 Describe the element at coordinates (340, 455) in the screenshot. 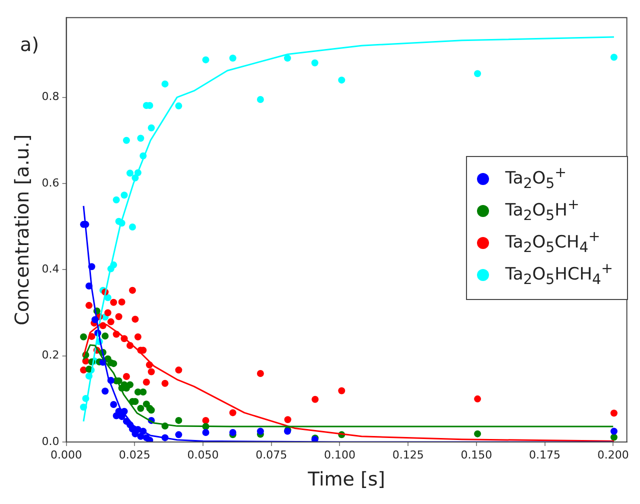

I see `x-tick-label: 0.100` at that location.